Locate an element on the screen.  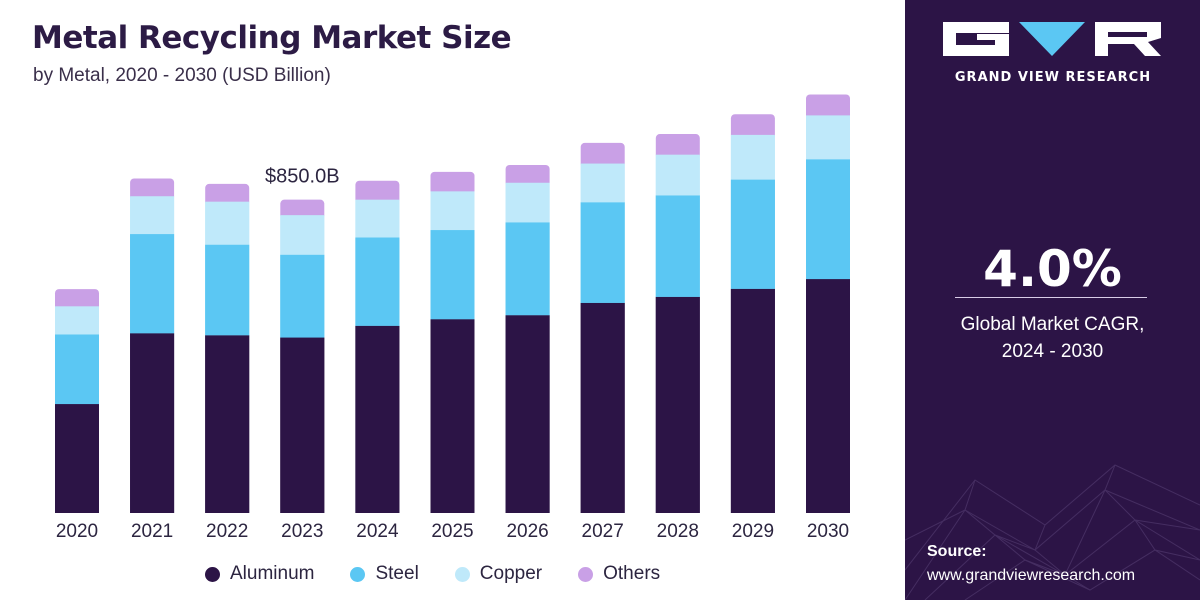
bar-segment-copper-2026 is located at coordinates (527, 202).